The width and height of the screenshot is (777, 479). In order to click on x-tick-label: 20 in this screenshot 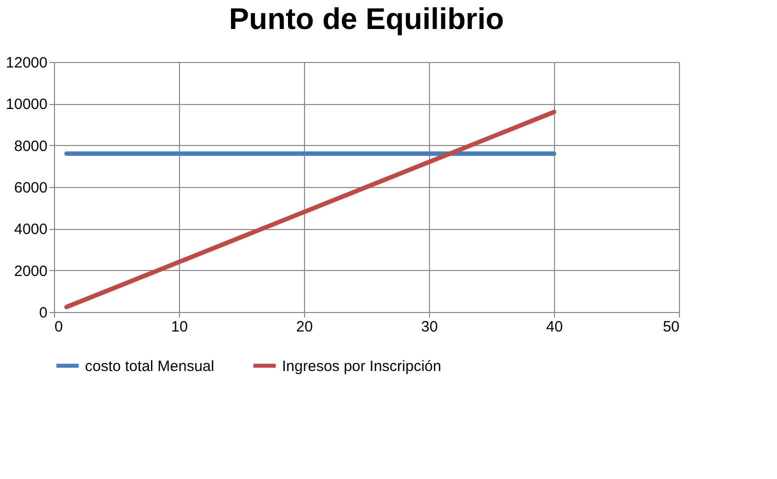, I will do `click(304, 327)`.